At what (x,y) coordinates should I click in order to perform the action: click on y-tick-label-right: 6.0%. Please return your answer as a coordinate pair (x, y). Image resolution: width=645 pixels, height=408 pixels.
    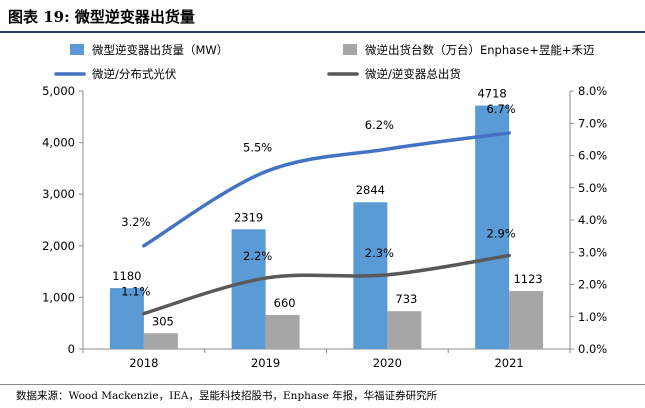
    Looking at the image, I should click on (592, 156).